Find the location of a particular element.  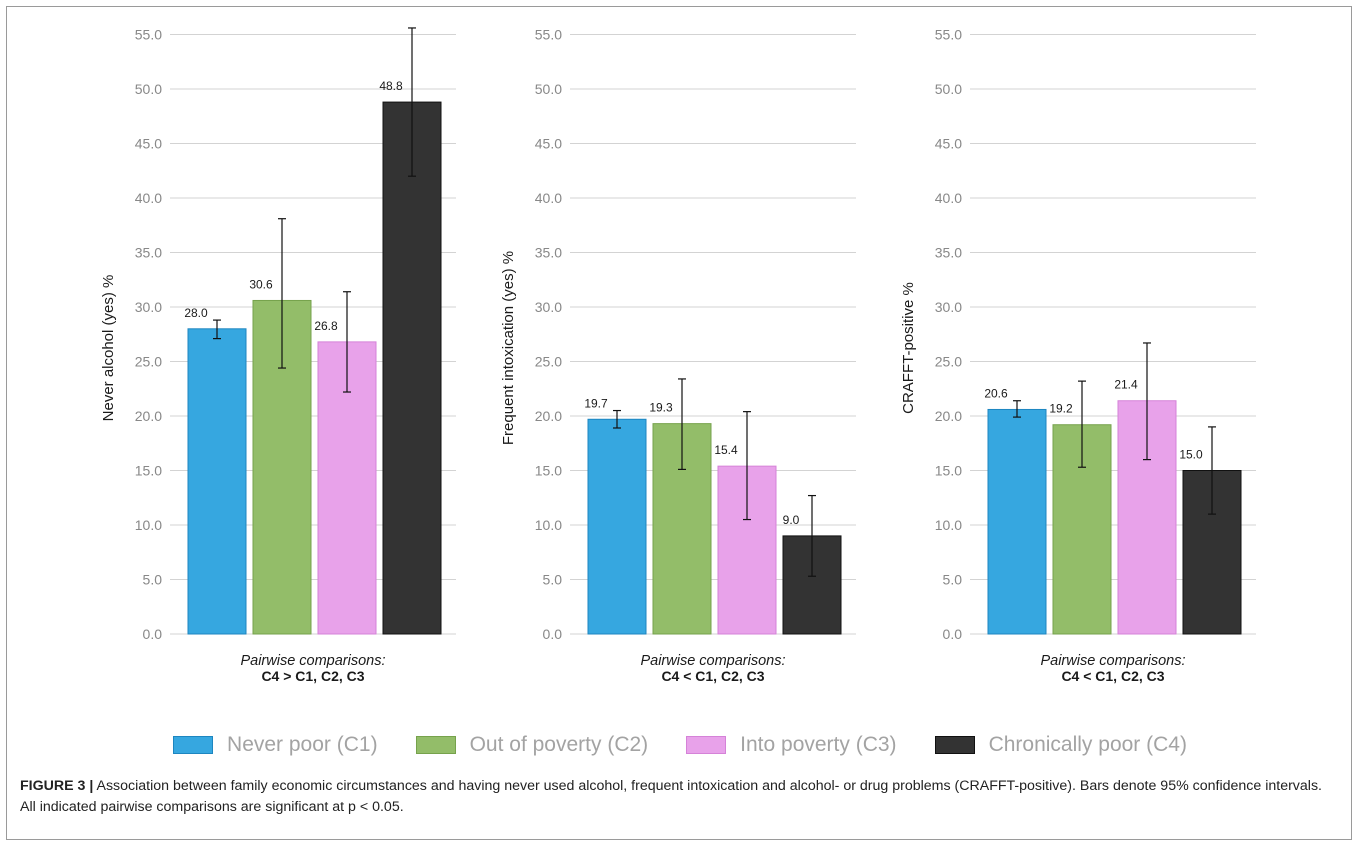

legend-item-c3: Into poverty (C3) is located at coordinates (791, 745).